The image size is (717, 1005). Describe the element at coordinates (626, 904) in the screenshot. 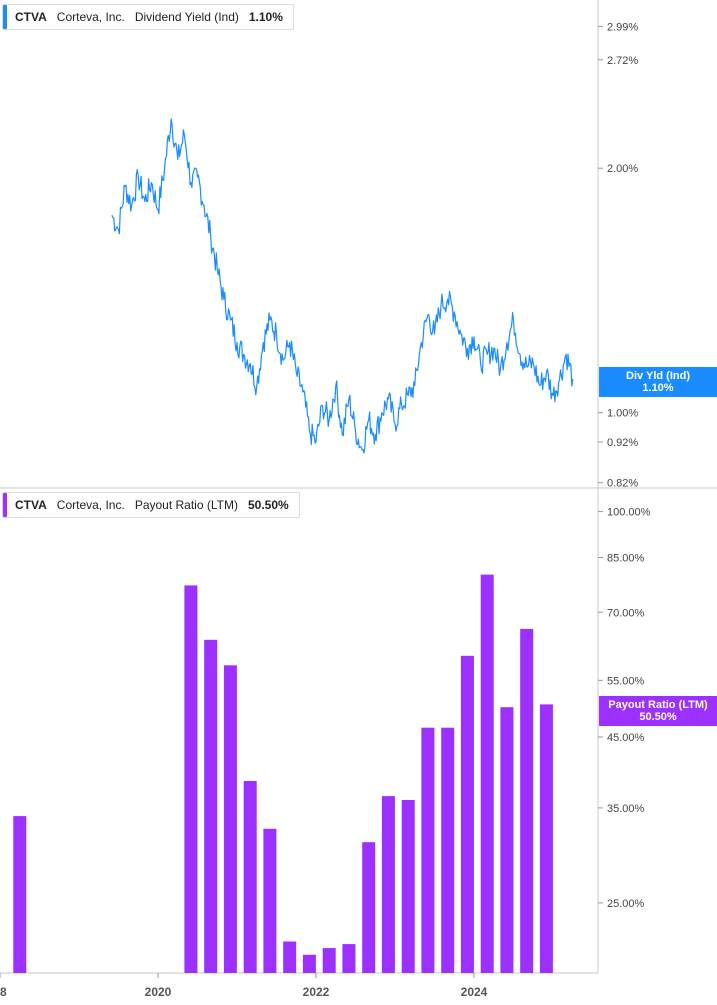

I see `y-tick-label: 25.00%` at that location.